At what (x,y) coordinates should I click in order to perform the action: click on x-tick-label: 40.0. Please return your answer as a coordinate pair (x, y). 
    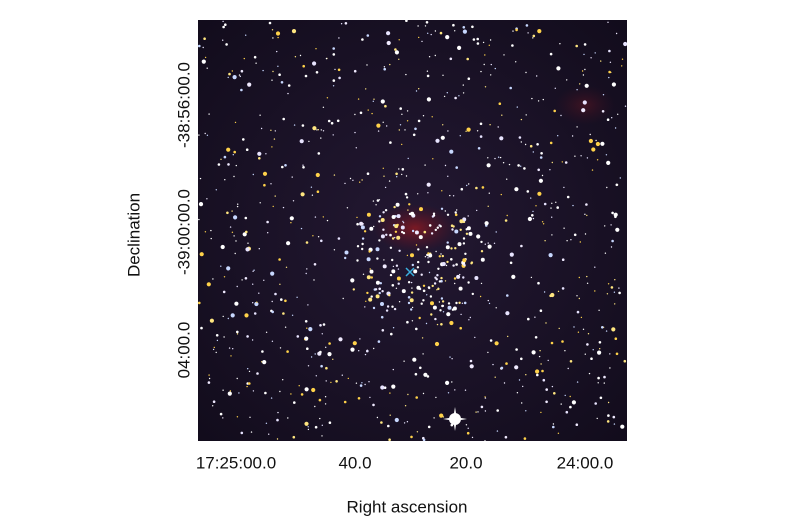
    Looking at the image, I should click on (354, 462).